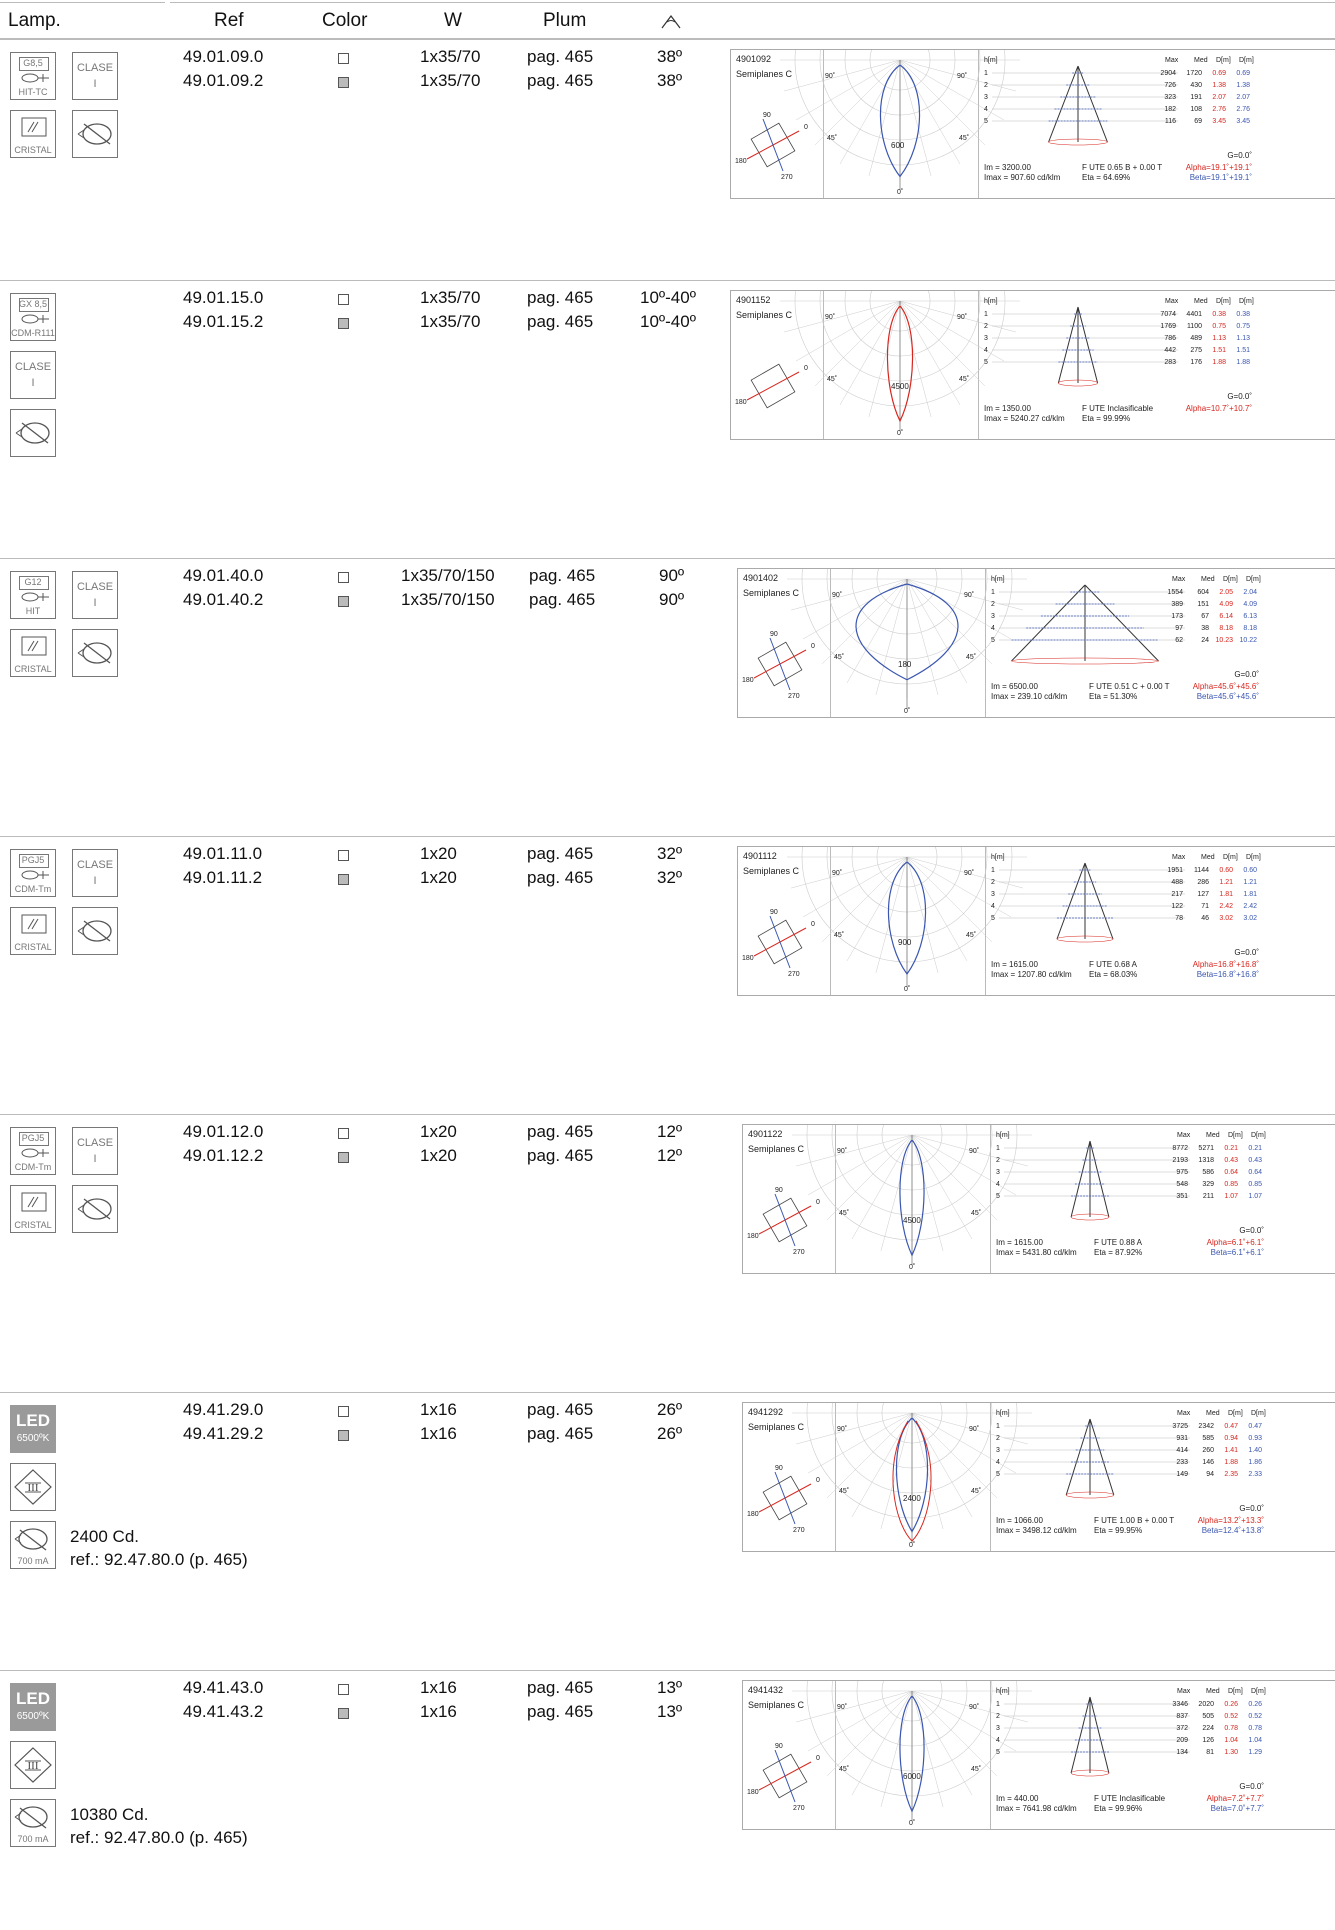 The image size is (1335, 1930). What do you see at coordinates (1182, 1172) in the screenshot?
I see `table-max: 975` at bounding box center [1182, 1172].